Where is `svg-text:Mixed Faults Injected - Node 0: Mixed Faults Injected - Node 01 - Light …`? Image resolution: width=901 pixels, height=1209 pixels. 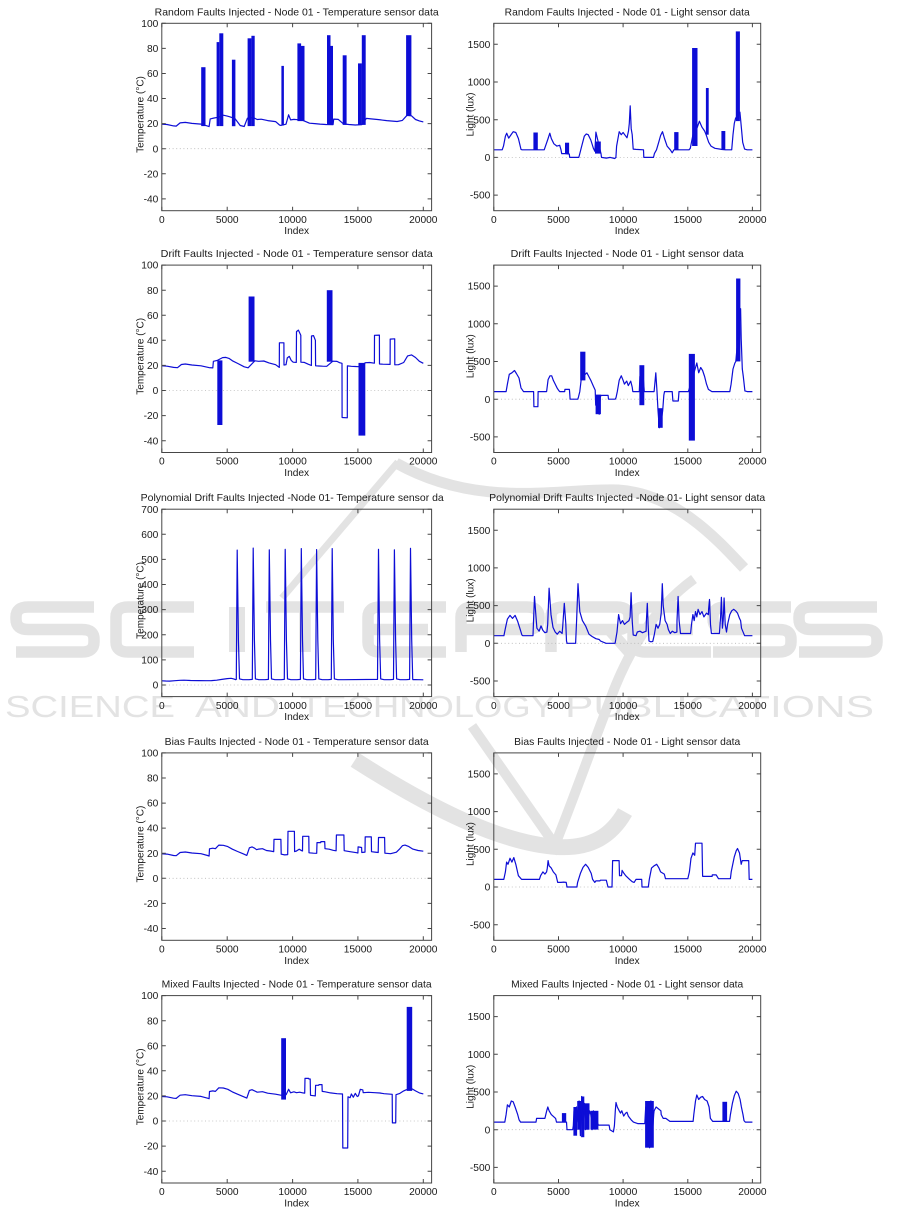 svg-text:Mixed Faults Injected - Node 0: Mixed Faults Injected - Node 01 - Light … is located at coordinates (627, 985).